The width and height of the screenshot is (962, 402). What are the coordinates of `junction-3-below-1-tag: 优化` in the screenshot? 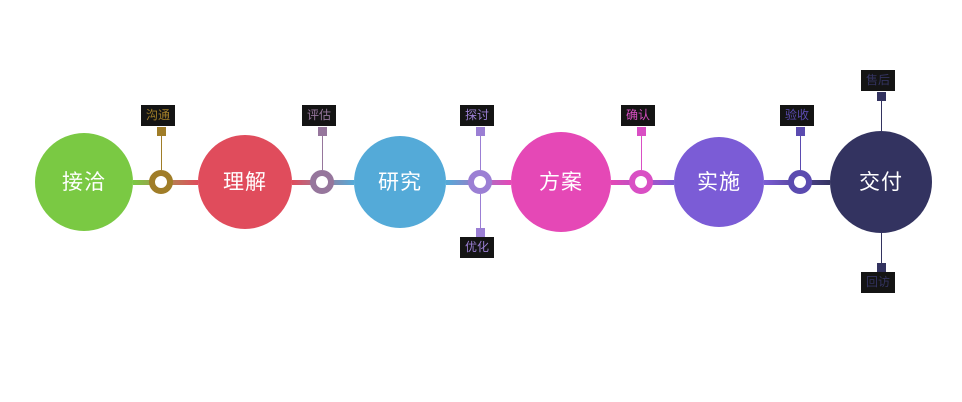 It's located at (477, 247).